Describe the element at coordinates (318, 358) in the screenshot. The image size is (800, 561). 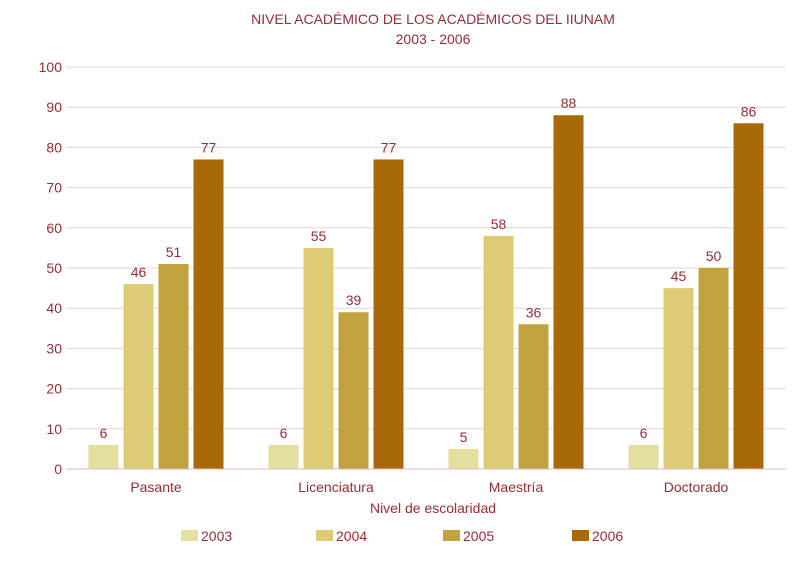
I see `bar-licenciatura-2004` at that location.